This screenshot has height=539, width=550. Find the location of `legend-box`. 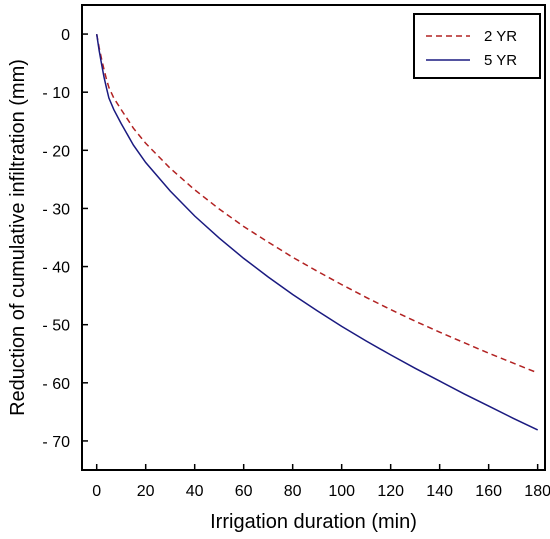

legend-box is located at coordinates (477, 46).